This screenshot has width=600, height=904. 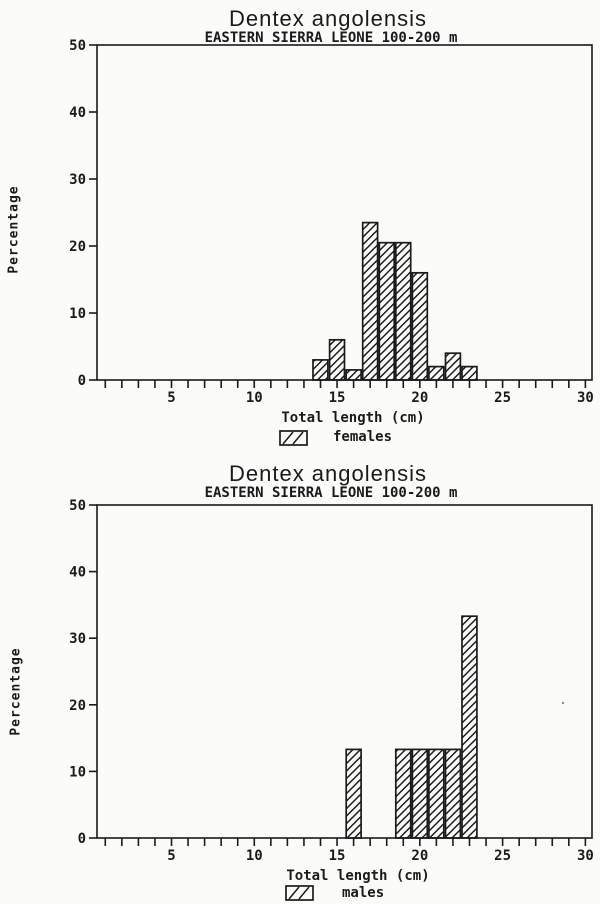 What do you see at coordinates (16, 691) in the screenshot?
I see `chart2-y-axis-label: Percentage` at bounding box center [16, 691].